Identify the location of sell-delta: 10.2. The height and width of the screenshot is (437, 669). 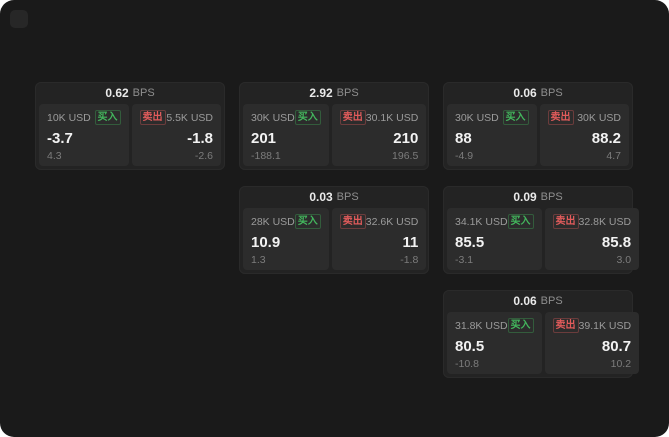
(621, 363).